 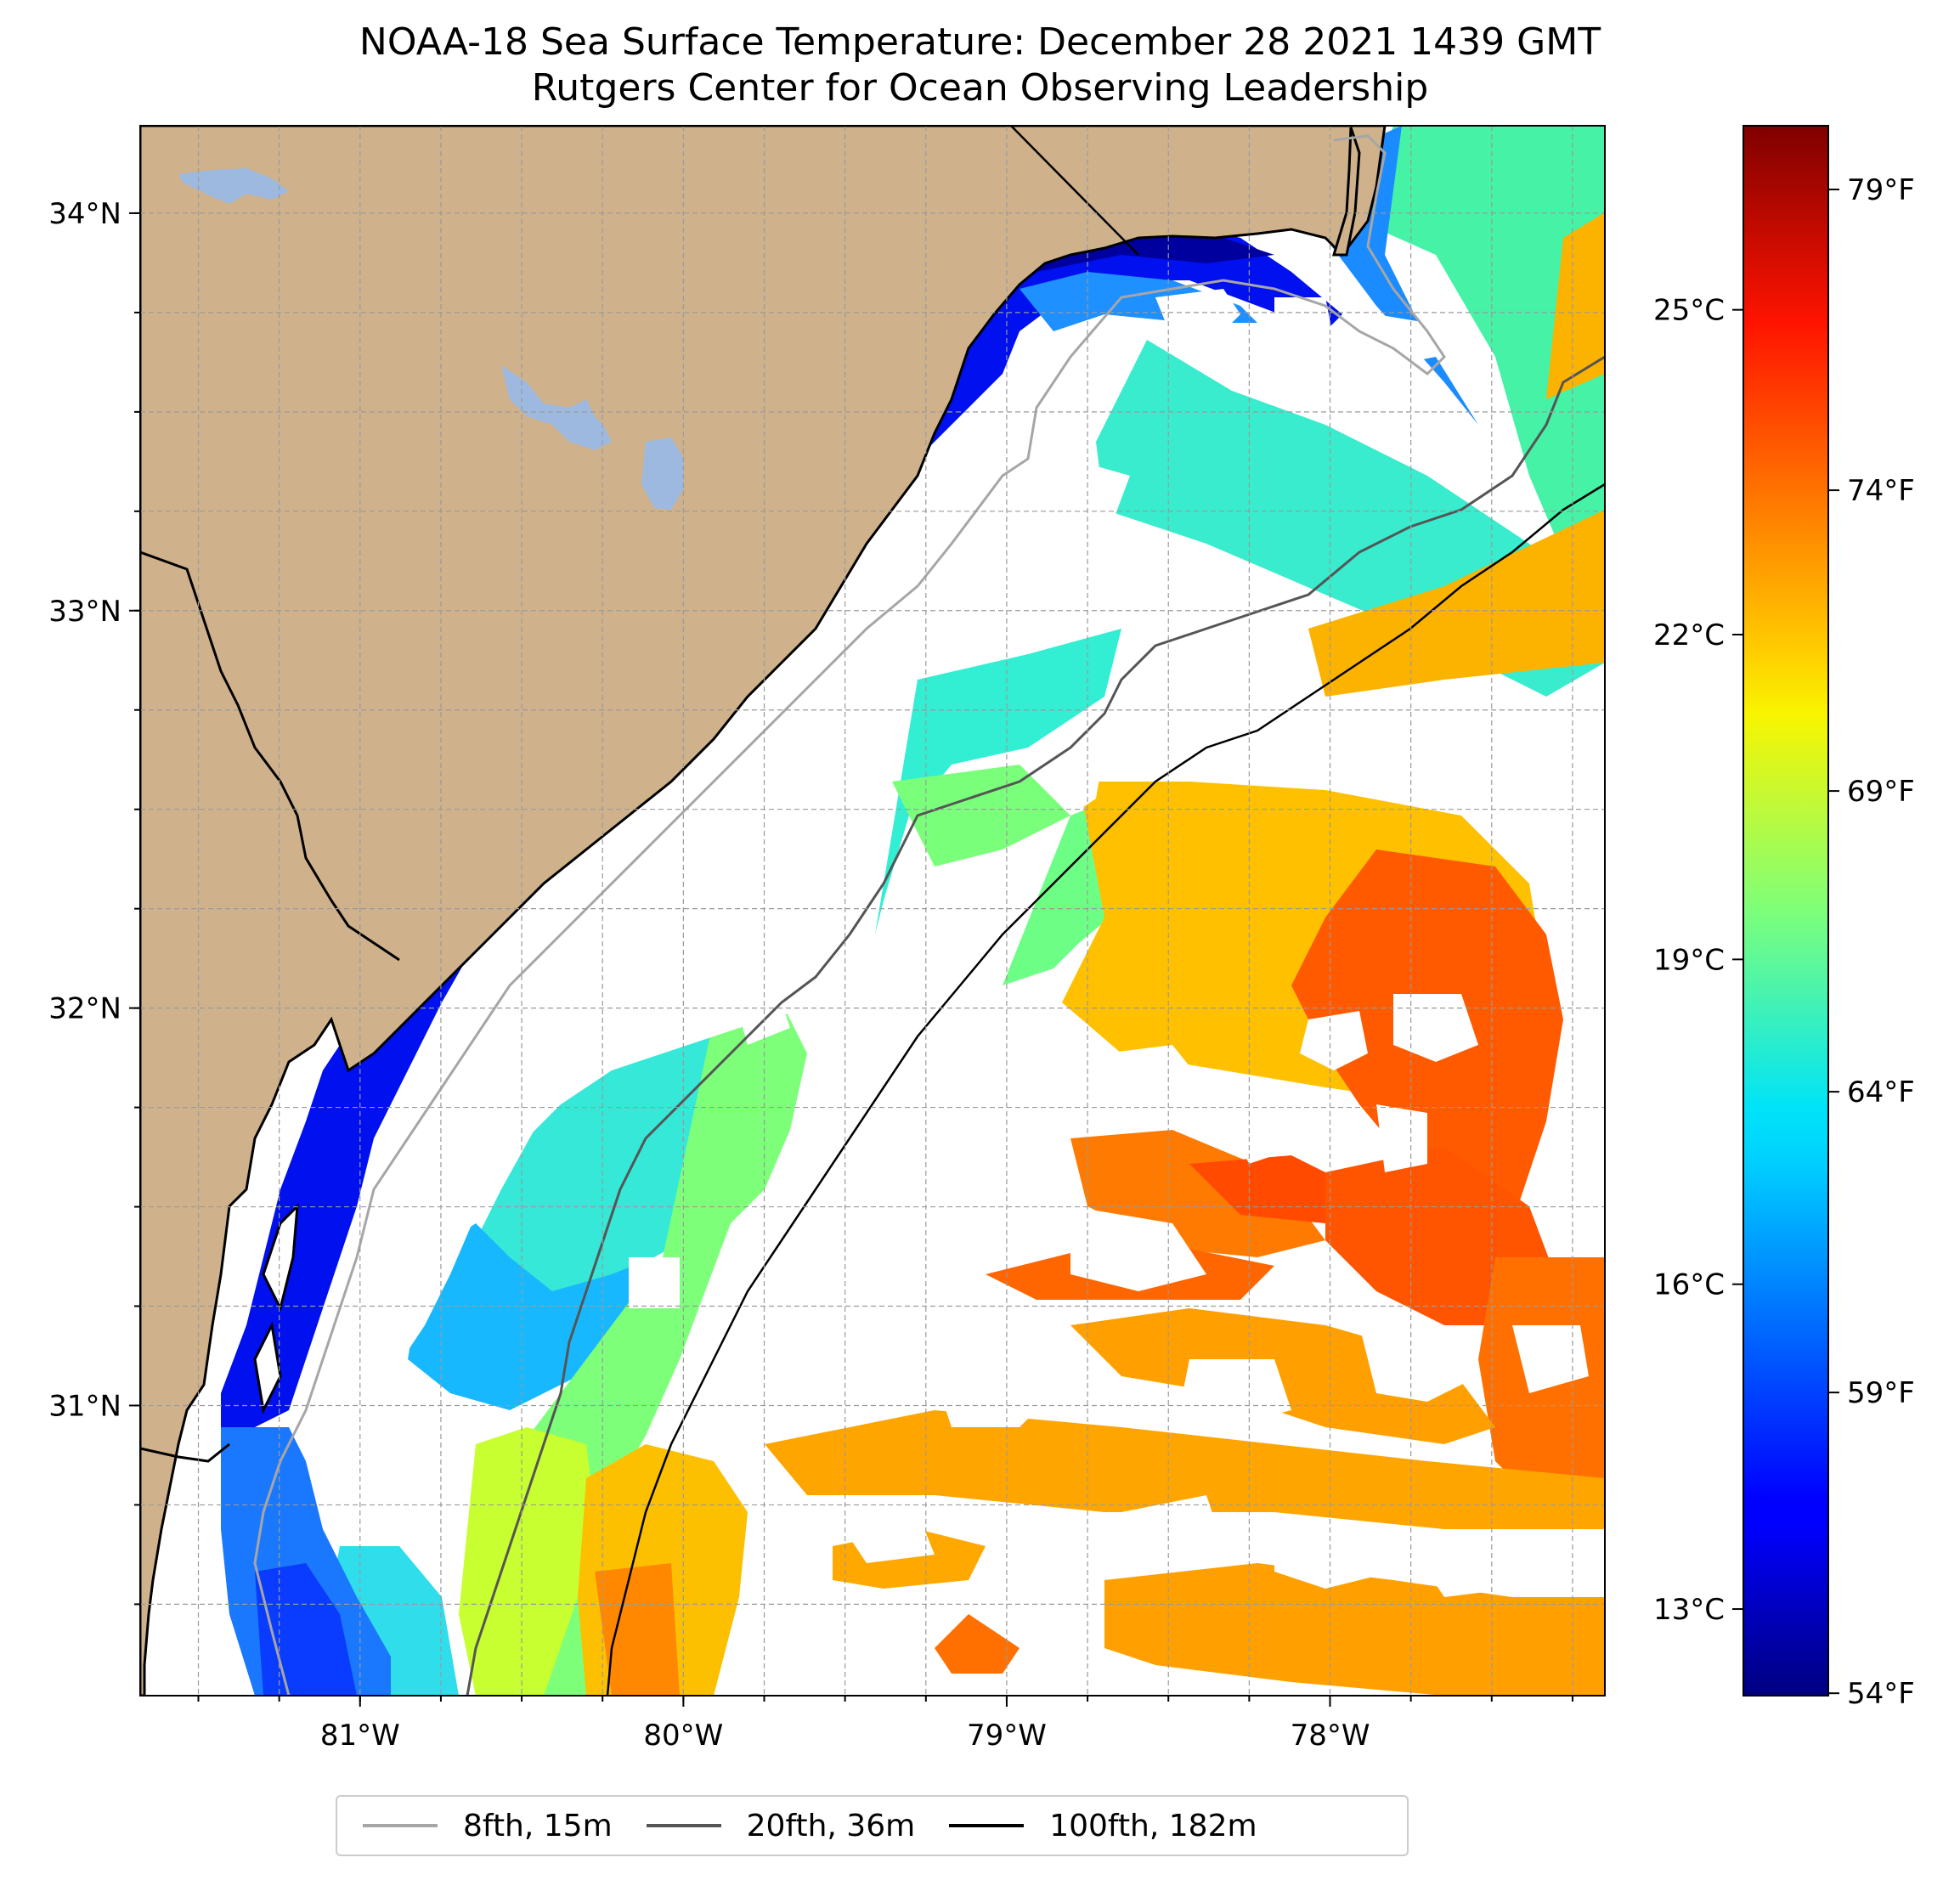 What do you see at coordinates (1689, 1610) in the screenshot?
I see `celsius-tick-label: 13°C` at bounding box center [1689, 1610].